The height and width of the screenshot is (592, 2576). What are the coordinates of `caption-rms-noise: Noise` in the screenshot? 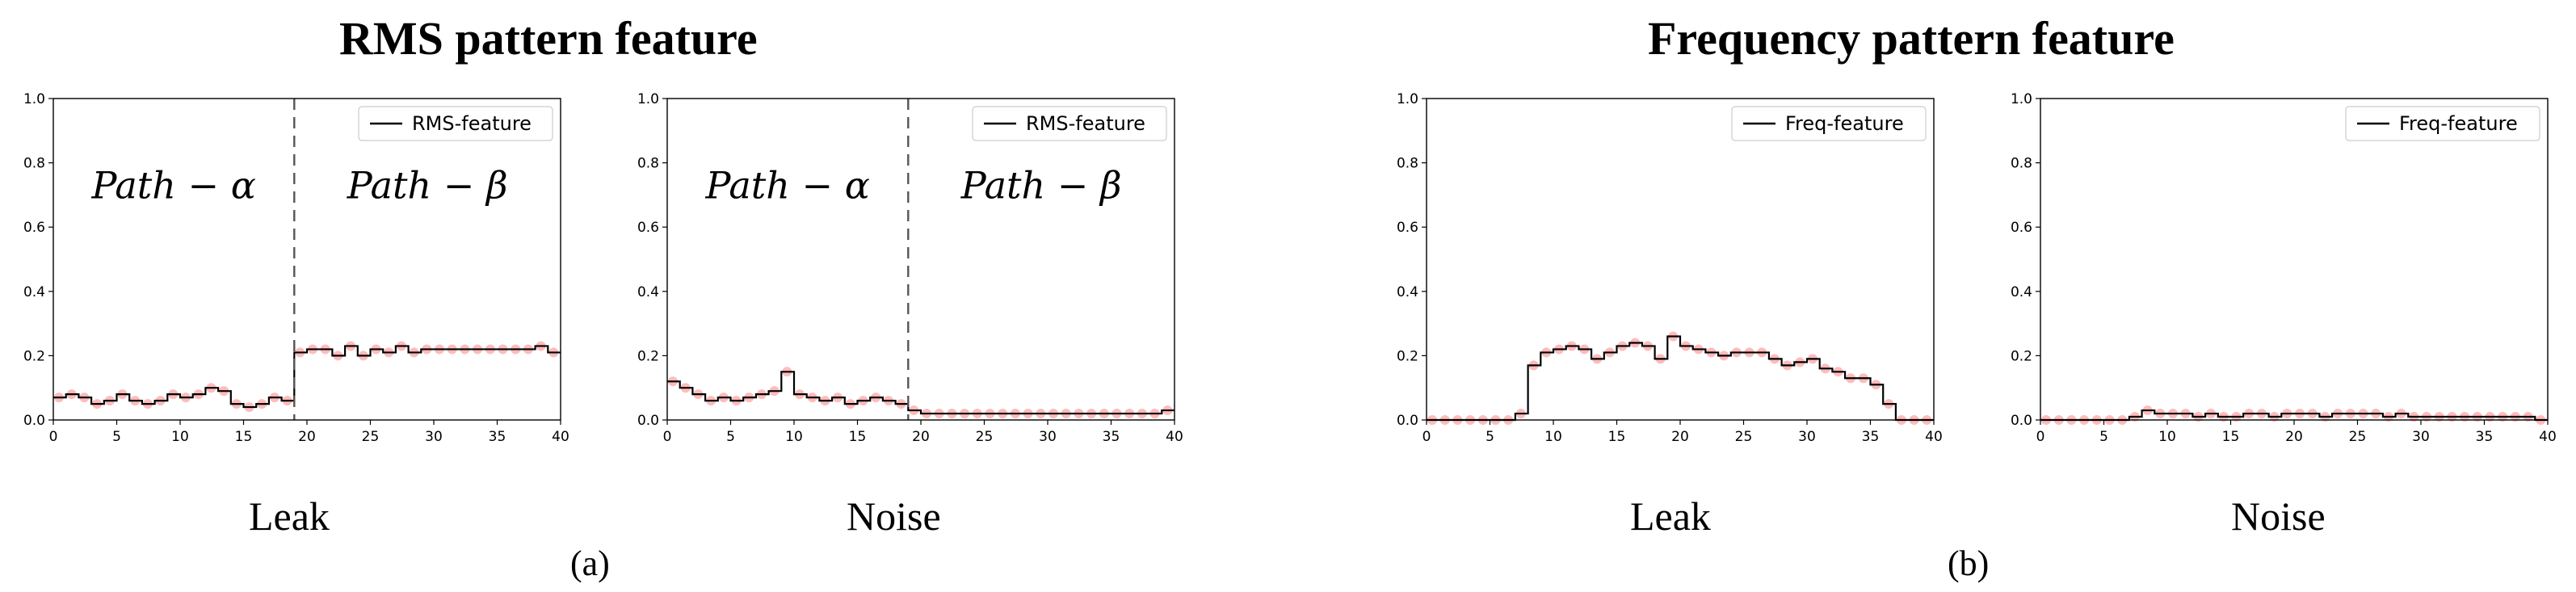 It's located at (894, 516).